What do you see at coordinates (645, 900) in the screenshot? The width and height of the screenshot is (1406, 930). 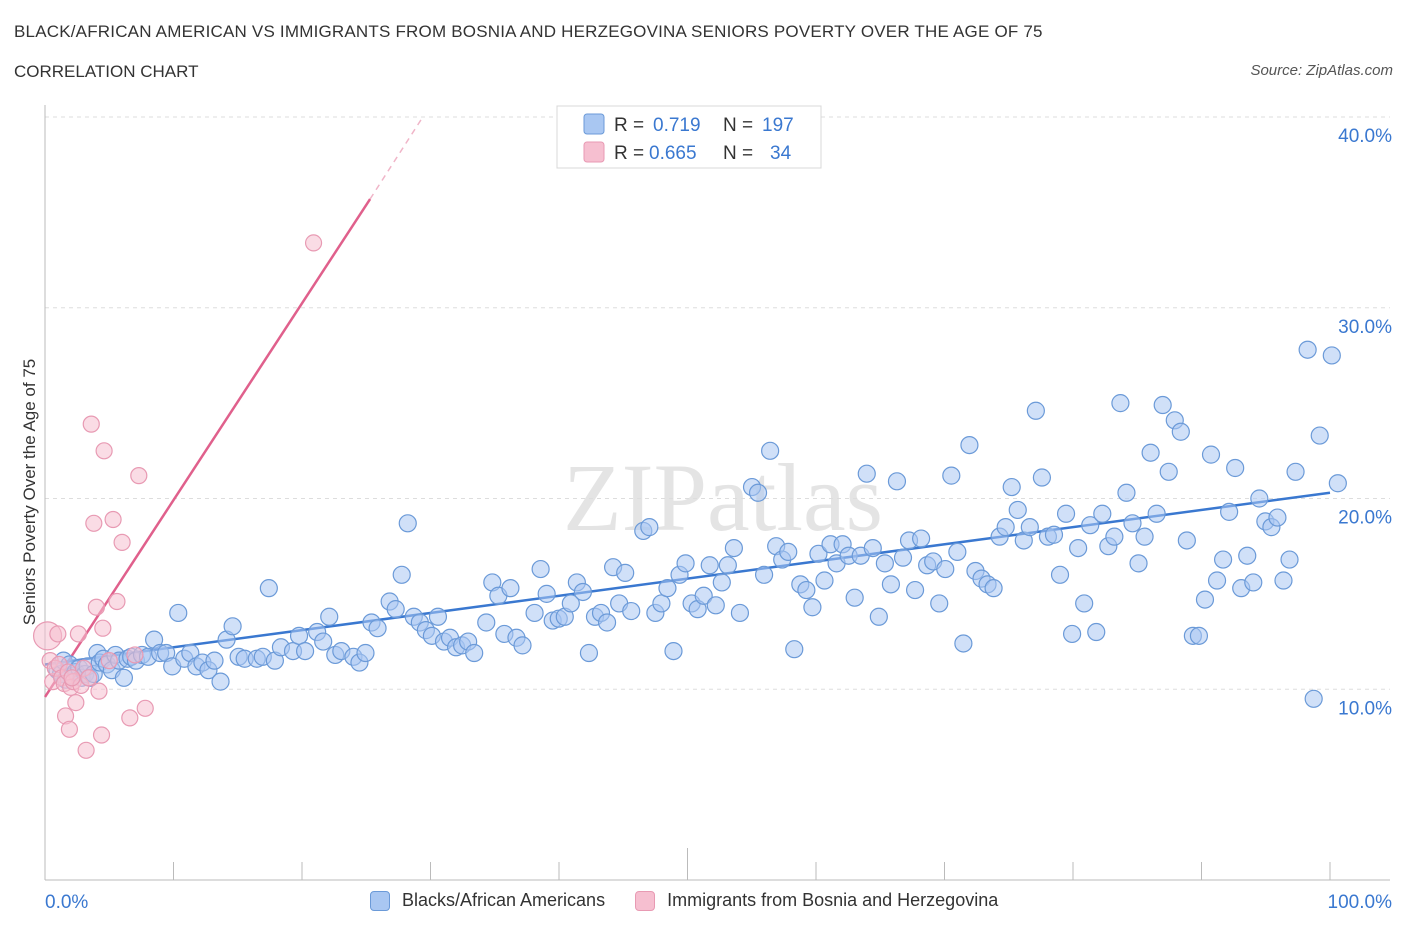 I see `legend-swatch-bosnia` at bounding box center [645, 900].